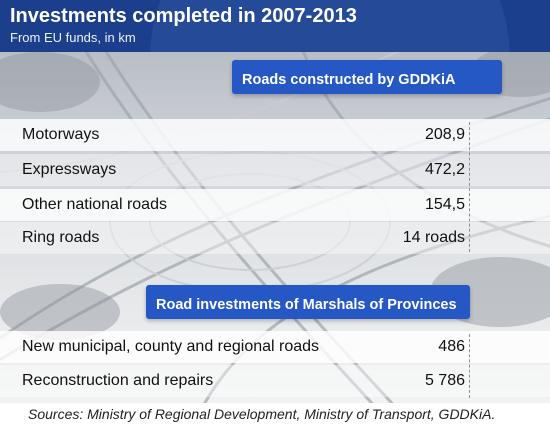 The height and width of the screenshot is (437, 550). I want to click on row-label: Expressways, so click(69, 169).